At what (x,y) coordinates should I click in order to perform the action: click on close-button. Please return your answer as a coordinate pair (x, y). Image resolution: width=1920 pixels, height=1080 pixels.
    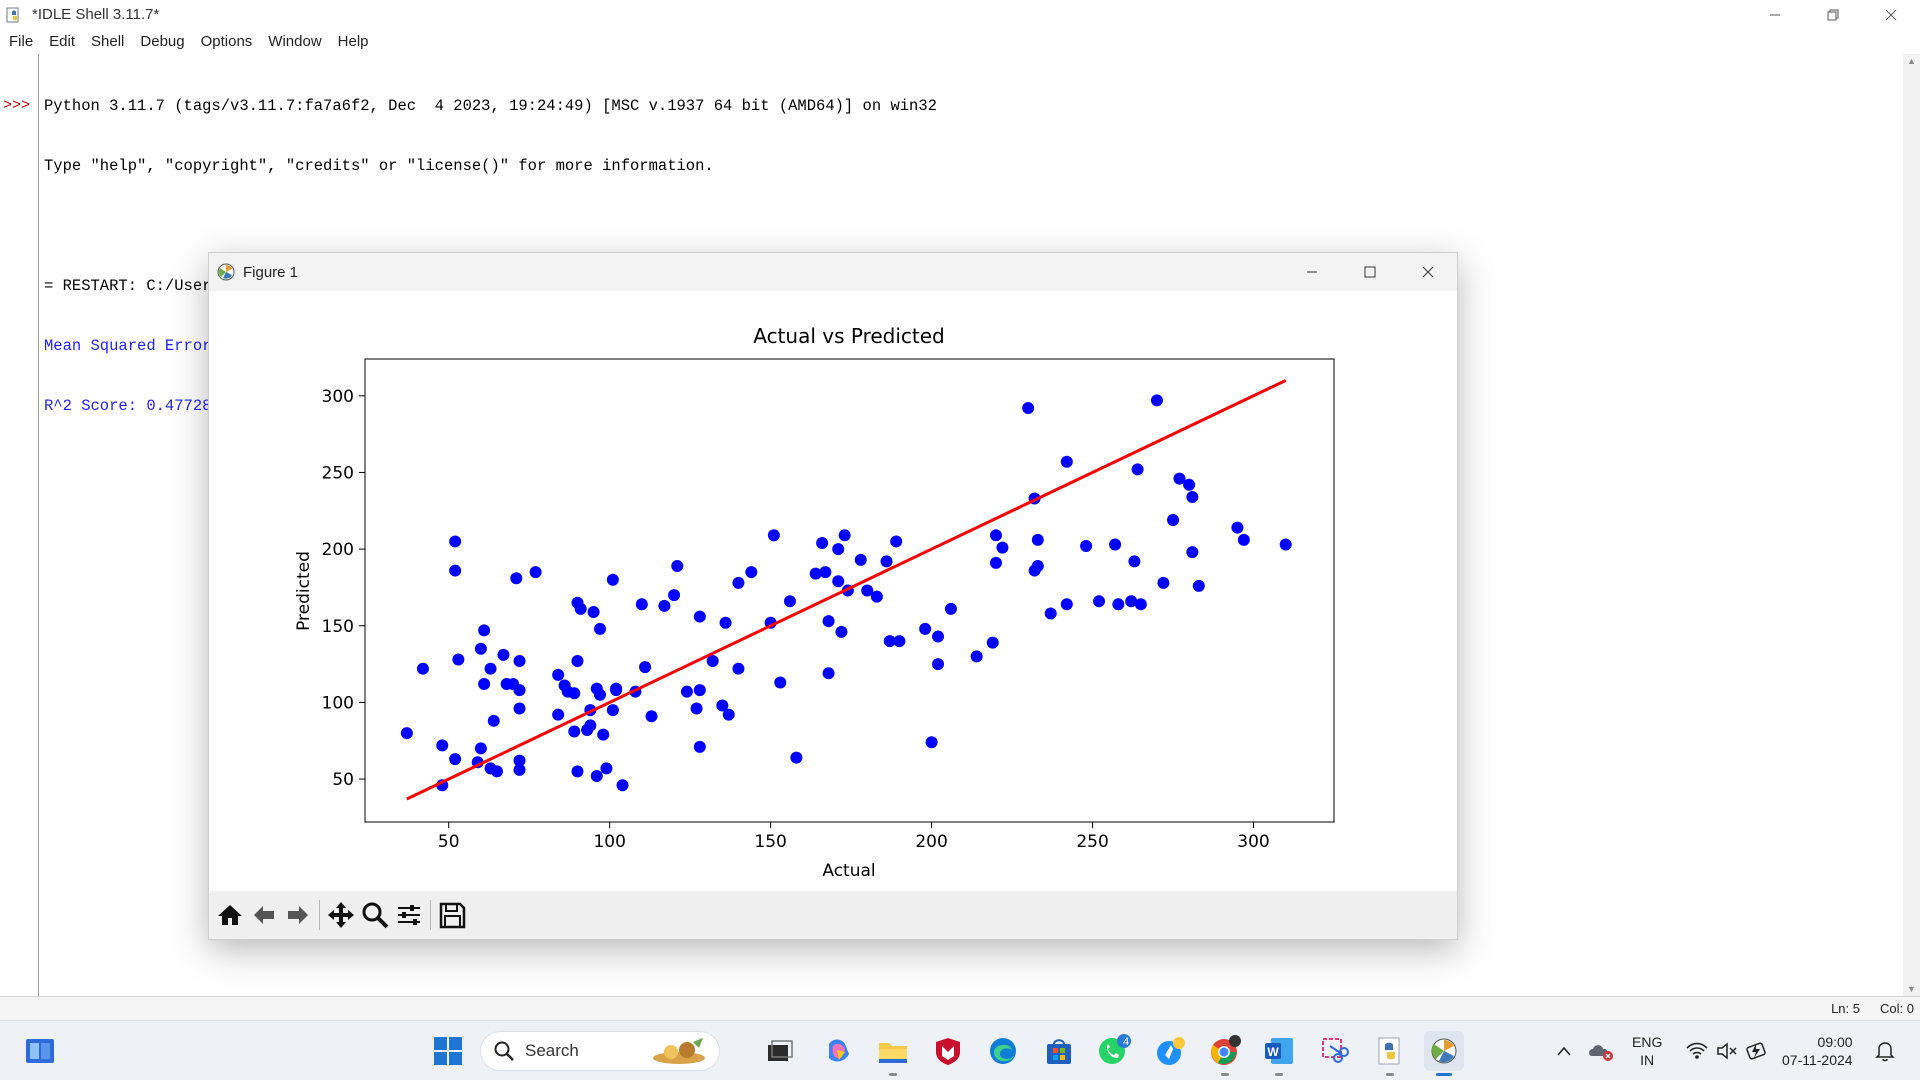
    Looking at the image, I should click on (1891, 14).